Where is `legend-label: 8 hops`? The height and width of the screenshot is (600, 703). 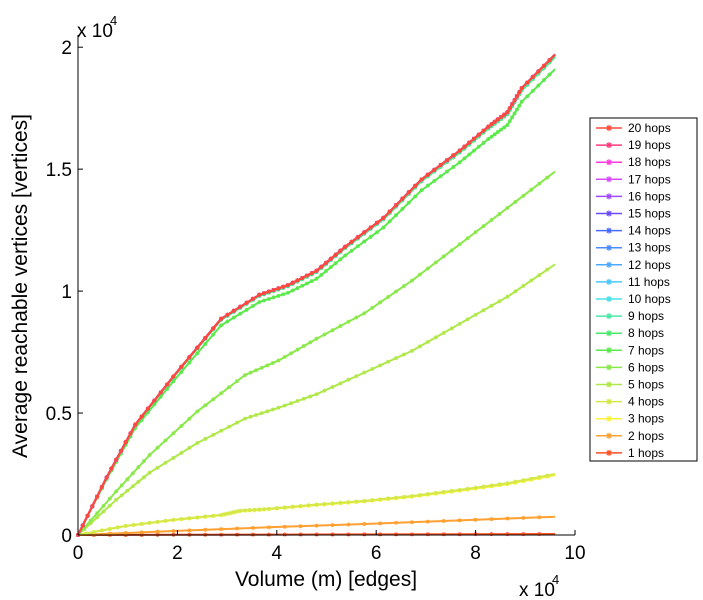
legend-label: 8 hops is located at coordinates (646, 333).